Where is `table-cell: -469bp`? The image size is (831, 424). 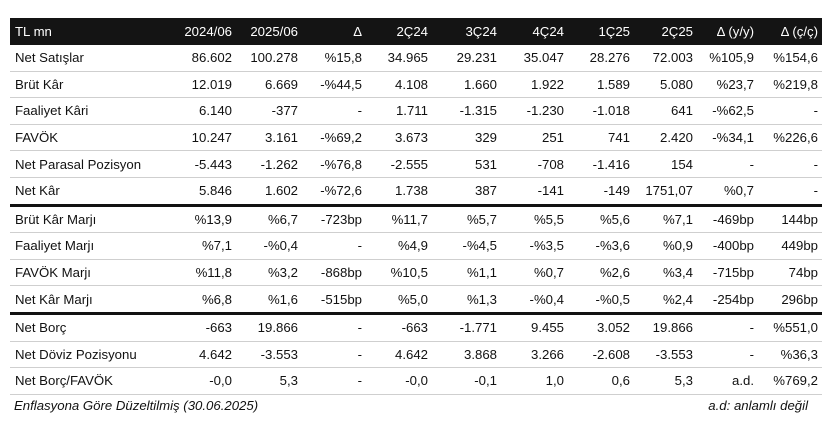
table-cell: -469bp is located at coordinates (727, 219).